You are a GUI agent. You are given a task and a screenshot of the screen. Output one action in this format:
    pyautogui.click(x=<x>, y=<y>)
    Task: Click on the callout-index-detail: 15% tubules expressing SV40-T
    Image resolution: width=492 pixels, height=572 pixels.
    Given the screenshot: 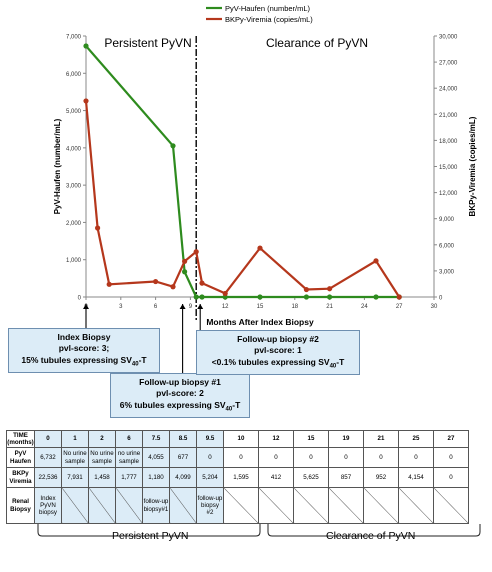 What is the action you would take?
    pyautogui.click(x=84, y=361)
    